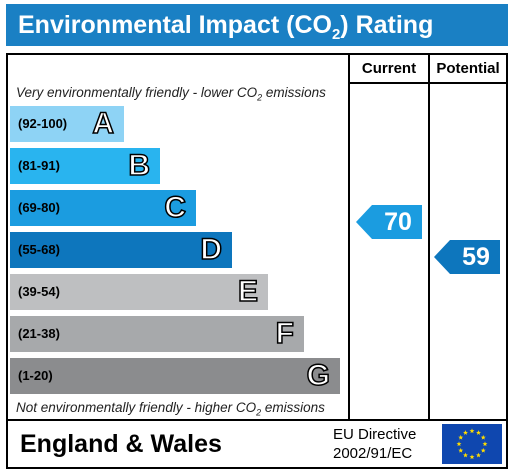 This screenshot has height=475, width=514. I want to click on band-b: (81-91) B, so click(85, 166).